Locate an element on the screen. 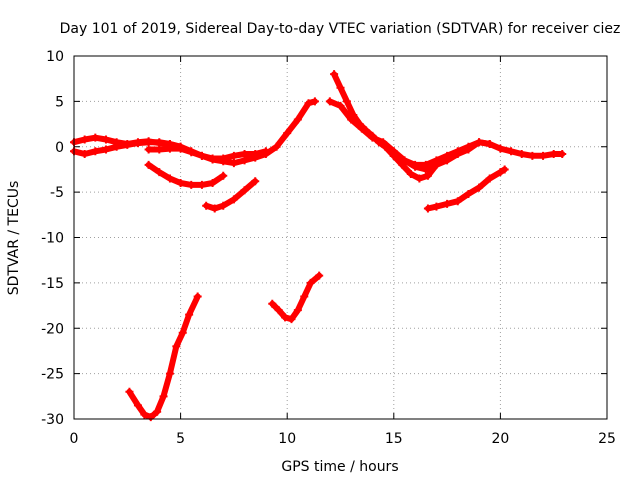 Image resolution: width=640 pixels, height=480 pixels. x-tick-label: 25 is located at coordinates (607, 439).